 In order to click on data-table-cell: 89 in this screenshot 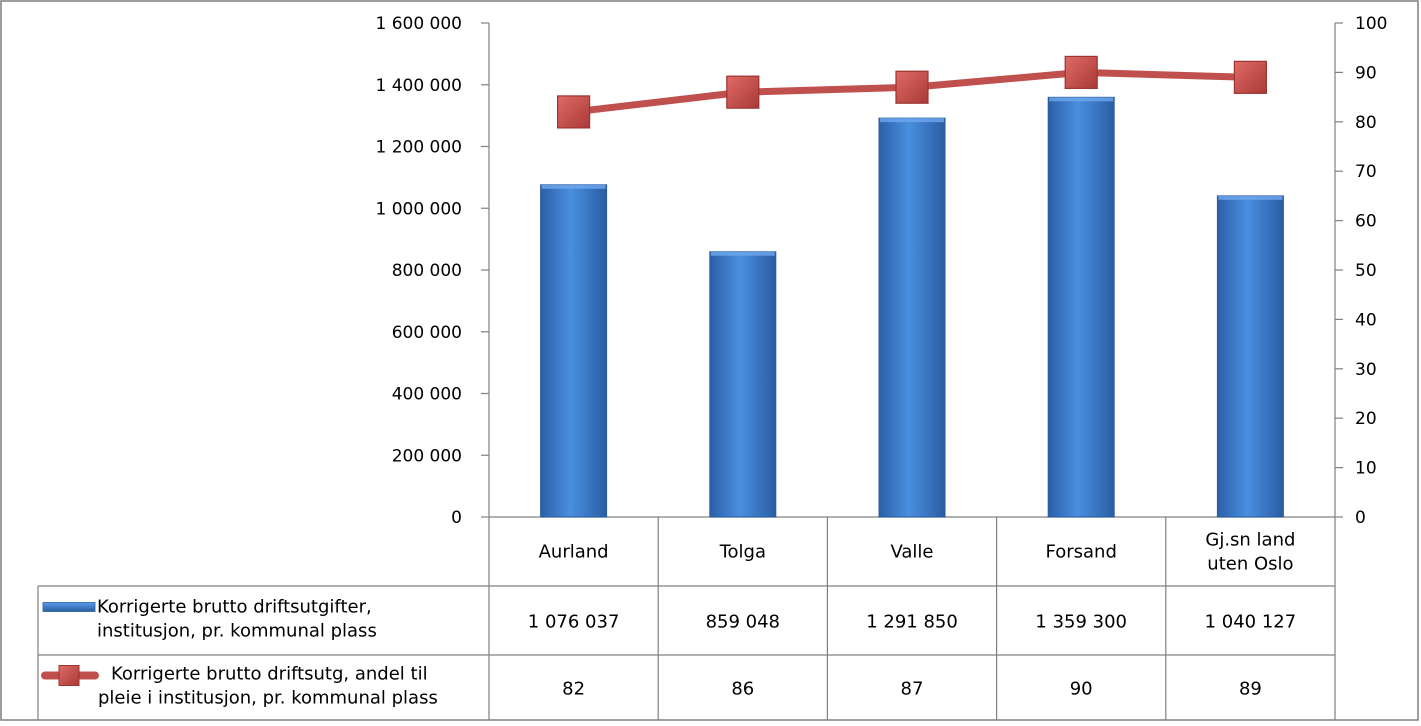, I will do `click(1250, 689)`.